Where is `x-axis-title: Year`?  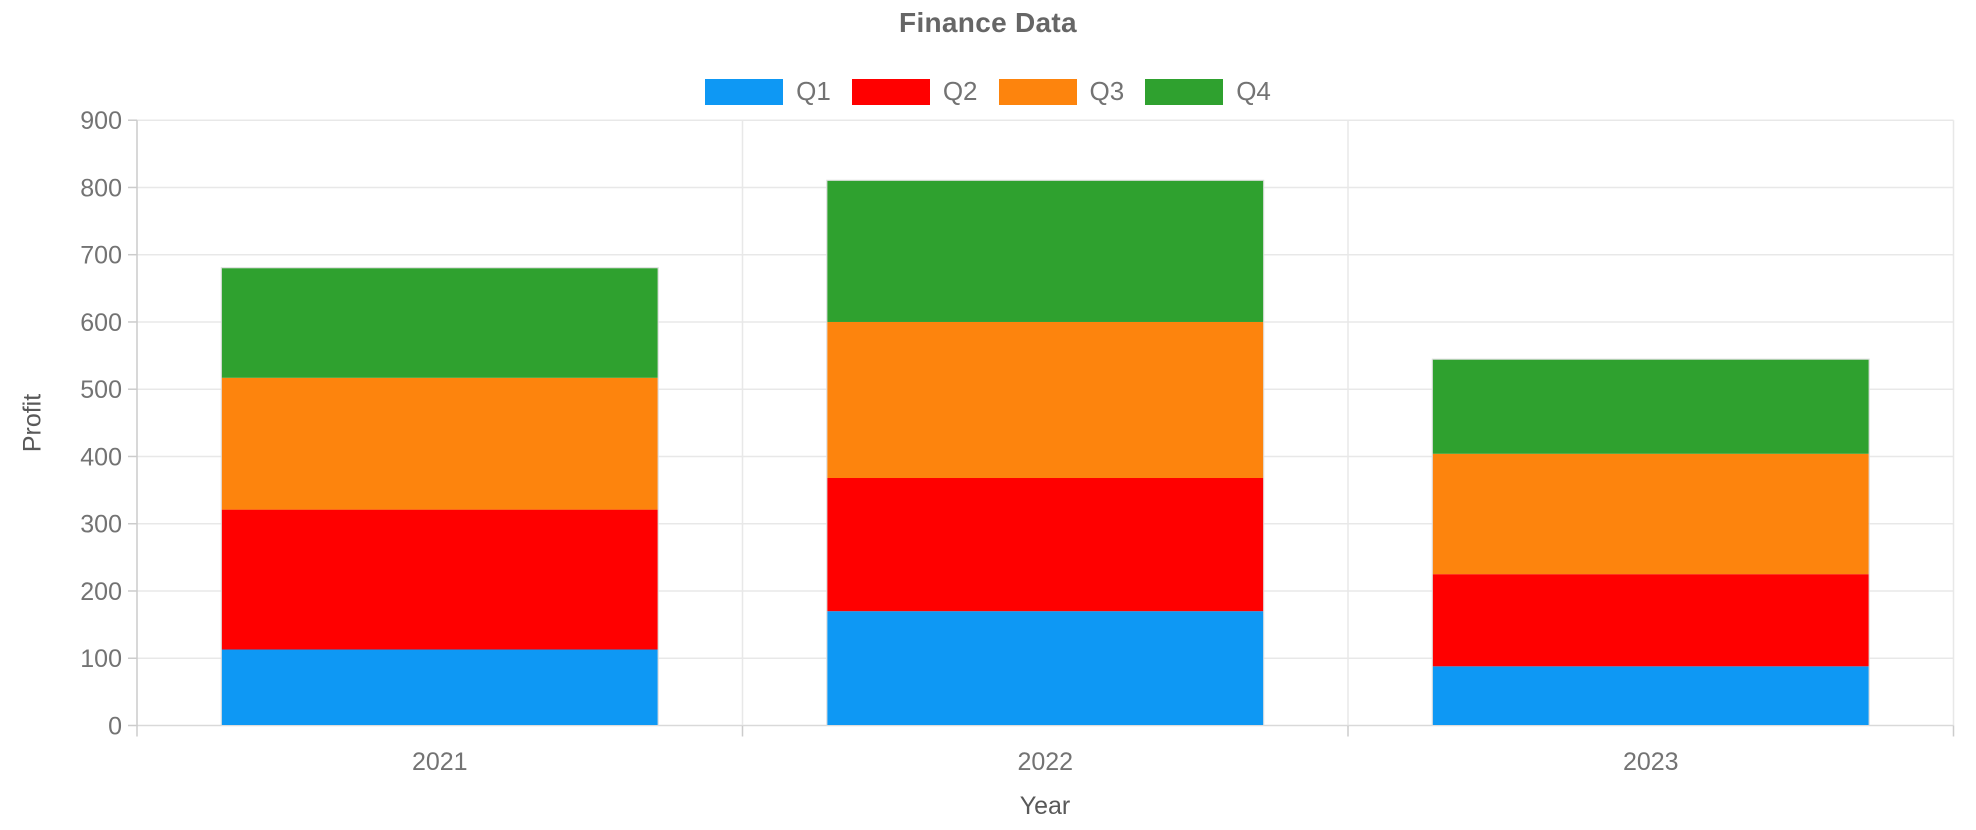 x-axis-title: Year is located at coordinates (1045, 806).